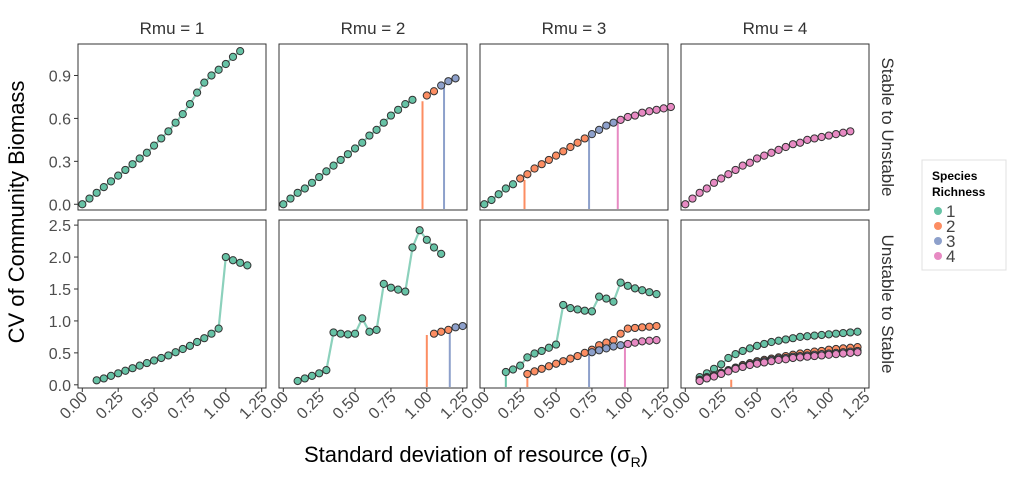 The image size is (1020, 485). Describe the element at coordinates (60, 354) in the screenshot. I see `y-tick-label: 0.5` at that location.